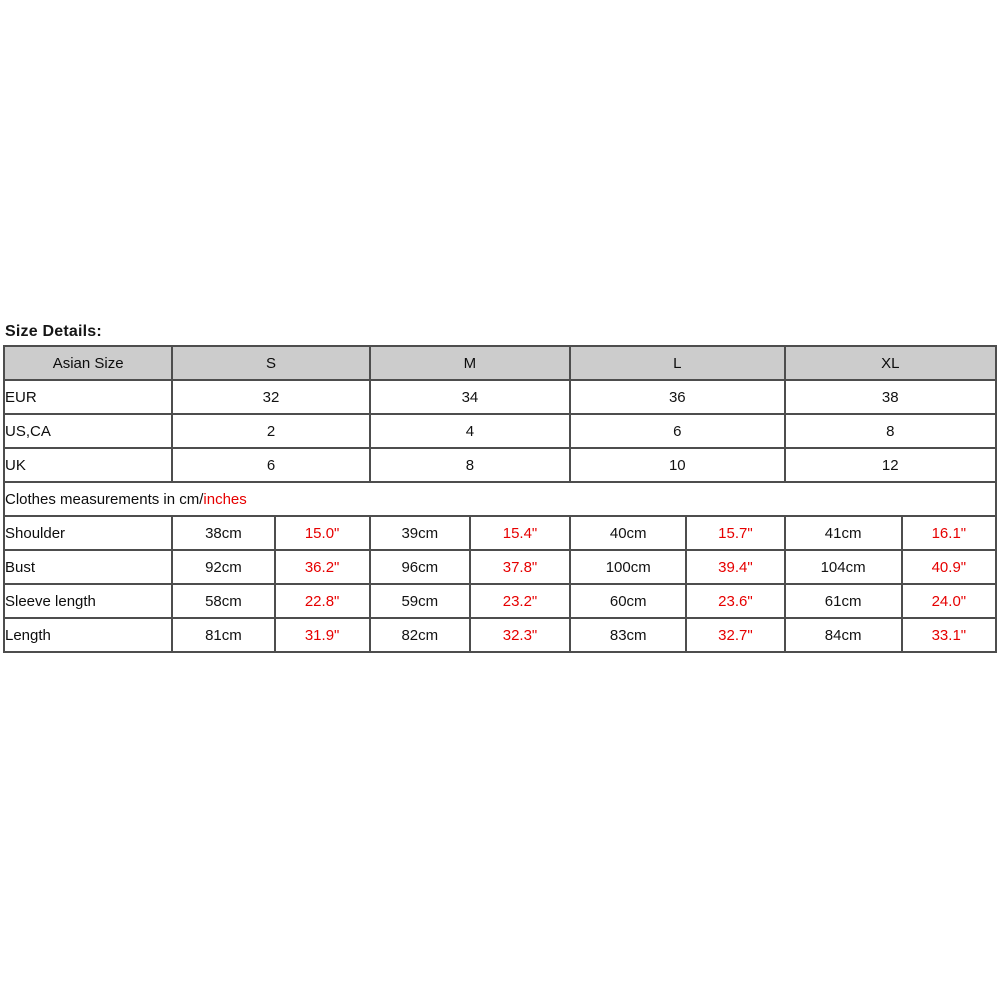 The image size is (1001, 1001). What do you see at coordinates (419, 533) in the screenshot?
I see `cm-value-cell: 39cm` at bounding box center [419, 533].